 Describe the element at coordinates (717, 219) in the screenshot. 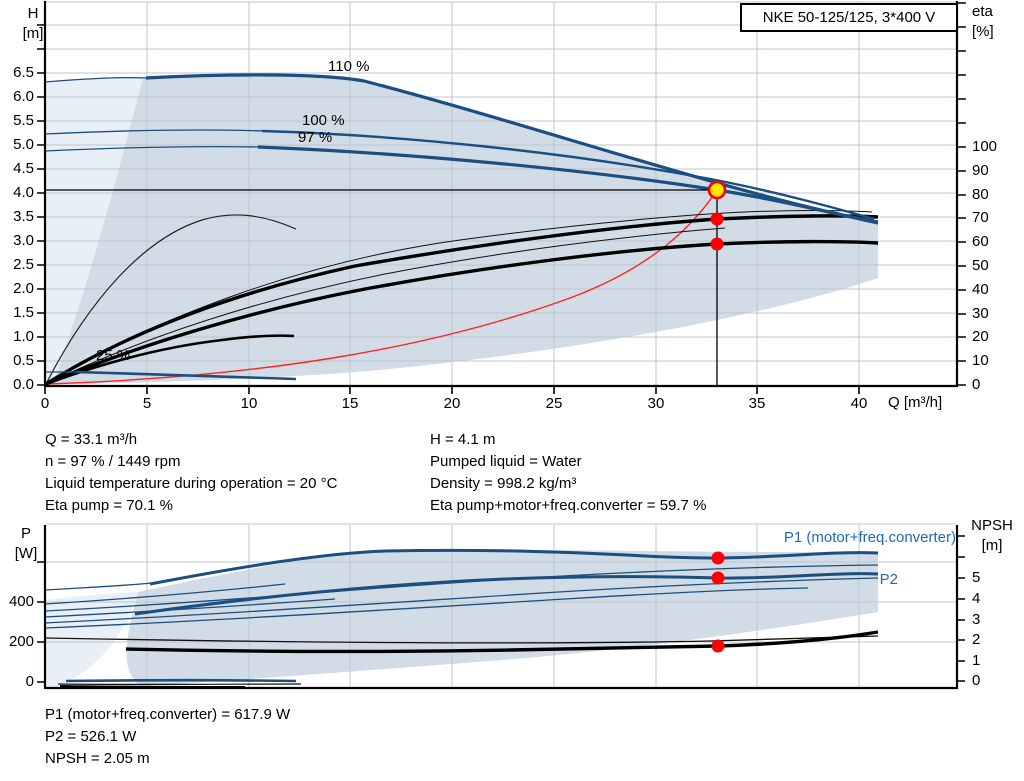

I see `eta-pump-marker` at that location.